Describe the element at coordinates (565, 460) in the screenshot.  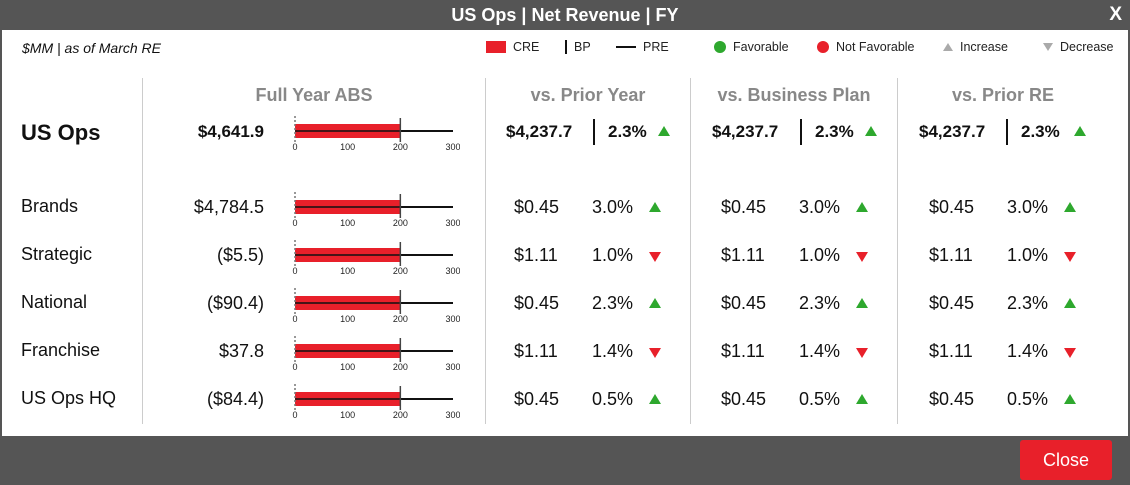
I see `modal-footer: Close` at that location.